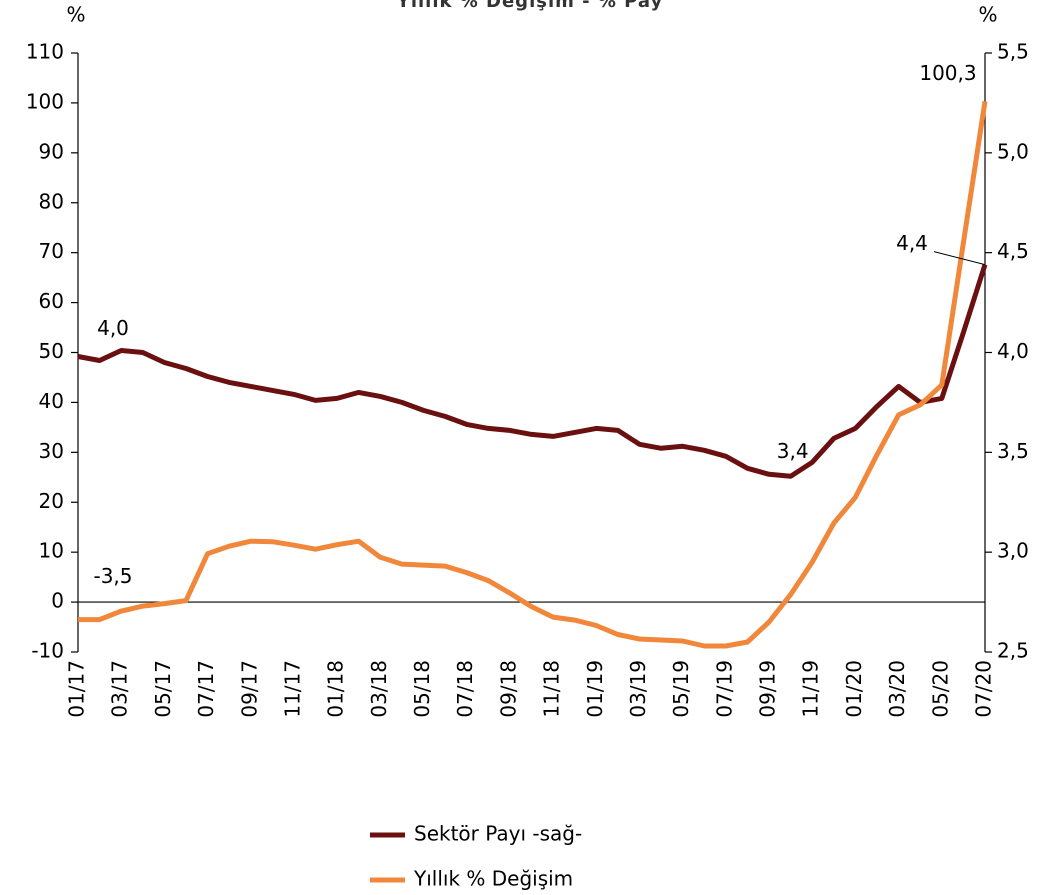 This screenshot has height=895, width=1050. I want to click on y-tick-label: -10, so click(47, 651).